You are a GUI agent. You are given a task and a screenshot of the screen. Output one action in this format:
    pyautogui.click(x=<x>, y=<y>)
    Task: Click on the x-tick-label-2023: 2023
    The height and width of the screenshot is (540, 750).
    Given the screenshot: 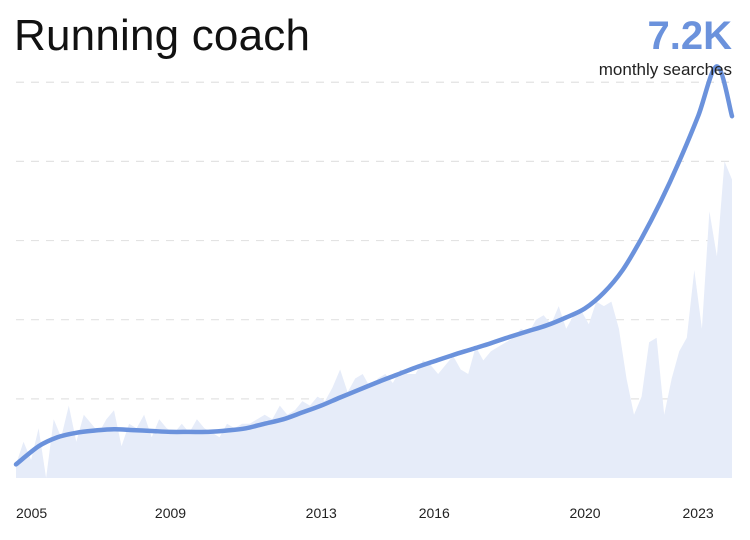 What is the action you would take?
    pyautogui.click(x=698, y=513)
    